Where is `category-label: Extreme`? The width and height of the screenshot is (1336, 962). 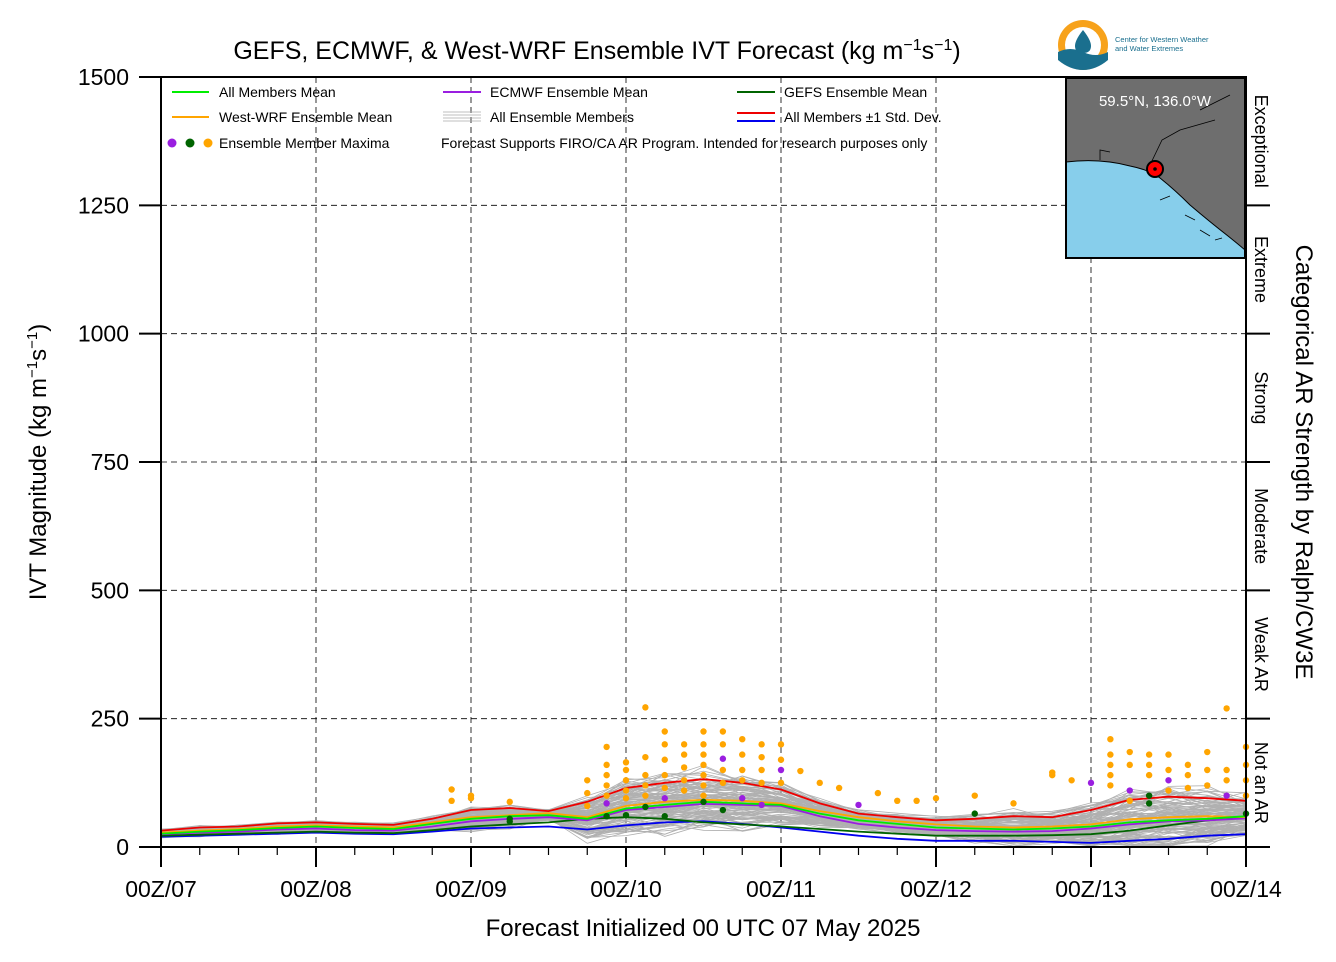 category-label: Extreme is located at coordinates (1261, 269).